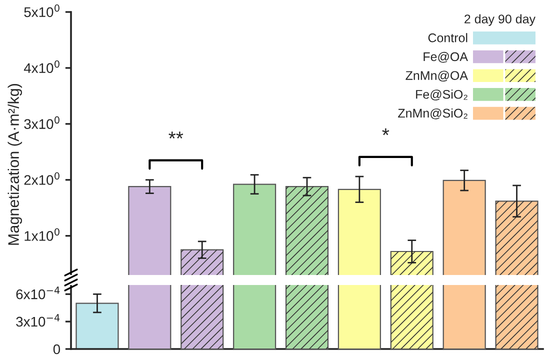 This screenshot has width=550, height=359. Describe the element at coordinates (42, 234) in the screenshot. I see `y-tick-label: 1x10$^{0}$` at that location.